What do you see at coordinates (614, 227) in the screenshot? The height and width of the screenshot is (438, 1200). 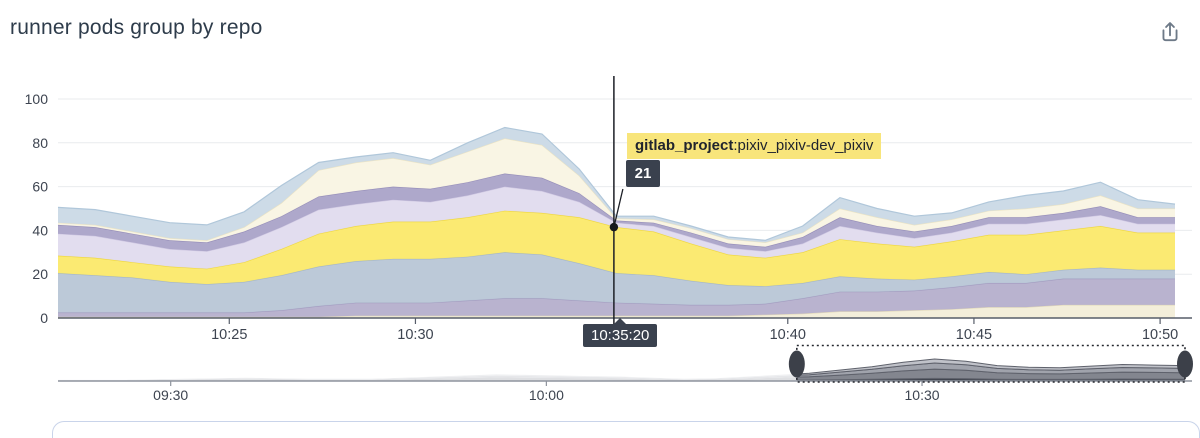 I see `hover-data-point` at bounding box center [614, 227].